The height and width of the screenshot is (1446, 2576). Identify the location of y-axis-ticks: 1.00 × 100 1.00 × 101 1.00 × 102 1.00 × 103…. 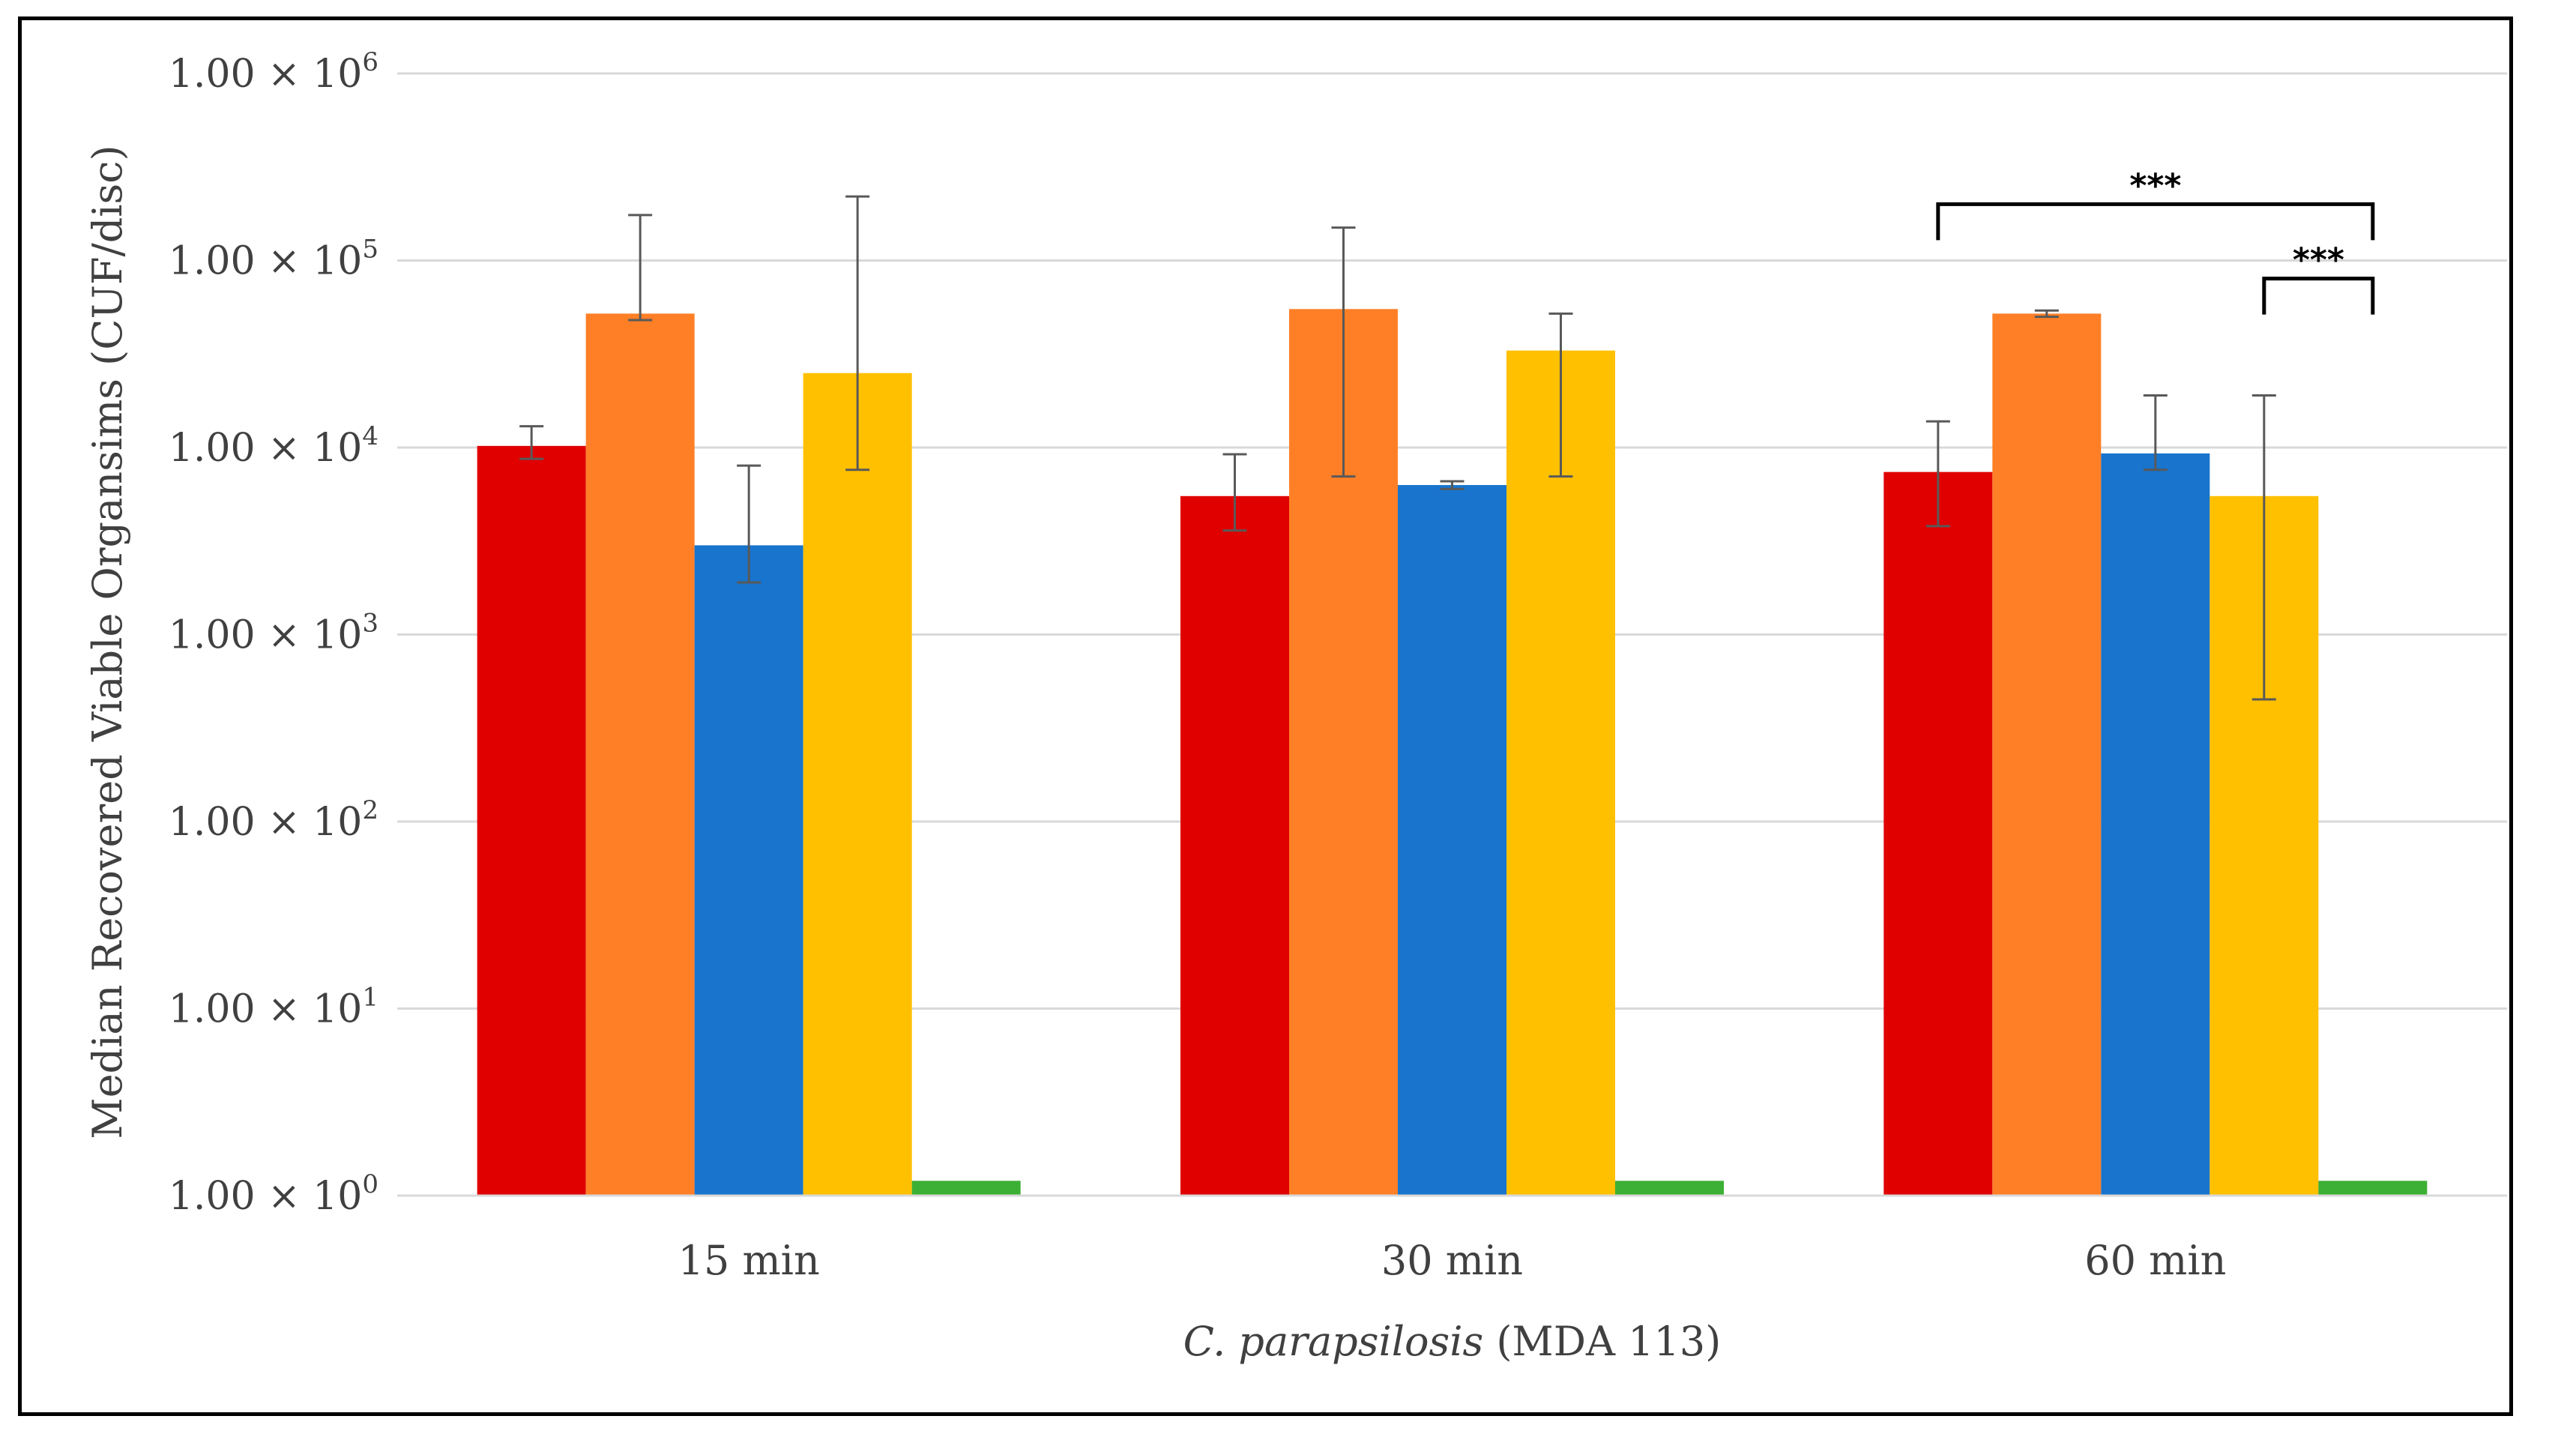
(273, 633).